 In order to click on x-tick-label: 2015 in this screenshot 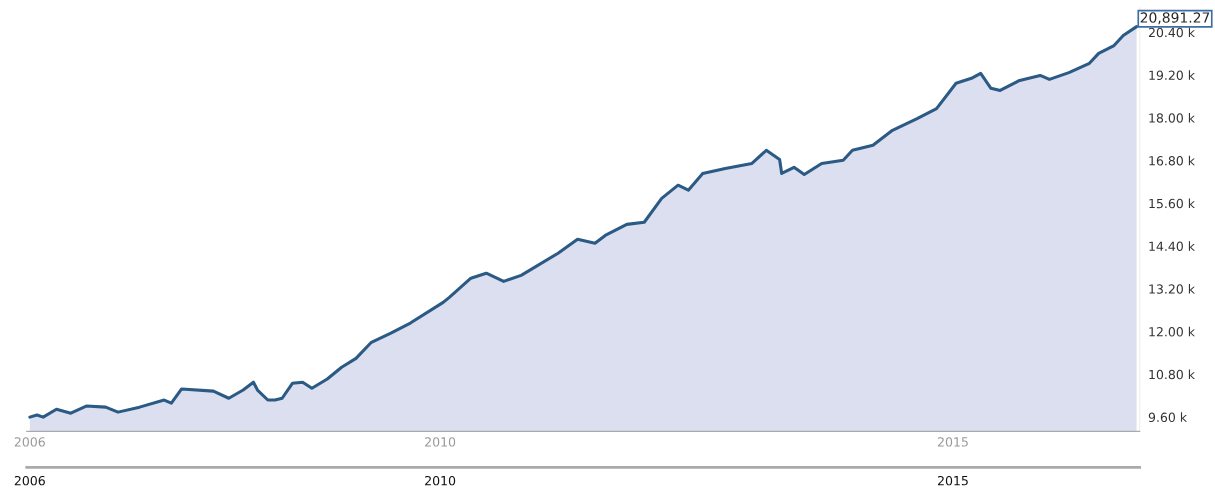, I will do `click(952, 442)`.